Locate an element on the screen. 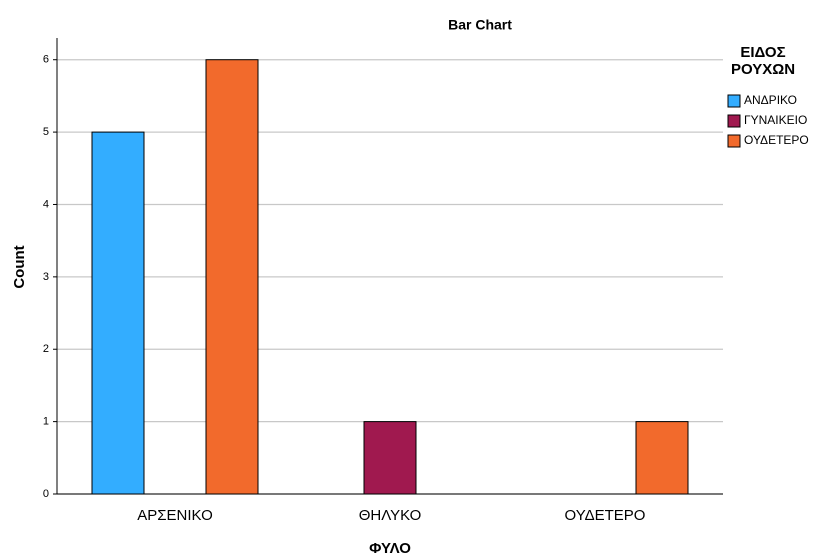  legend-label: ΓΥΝΑΙΚΕΙΟ is located at coordinates (775, 120).